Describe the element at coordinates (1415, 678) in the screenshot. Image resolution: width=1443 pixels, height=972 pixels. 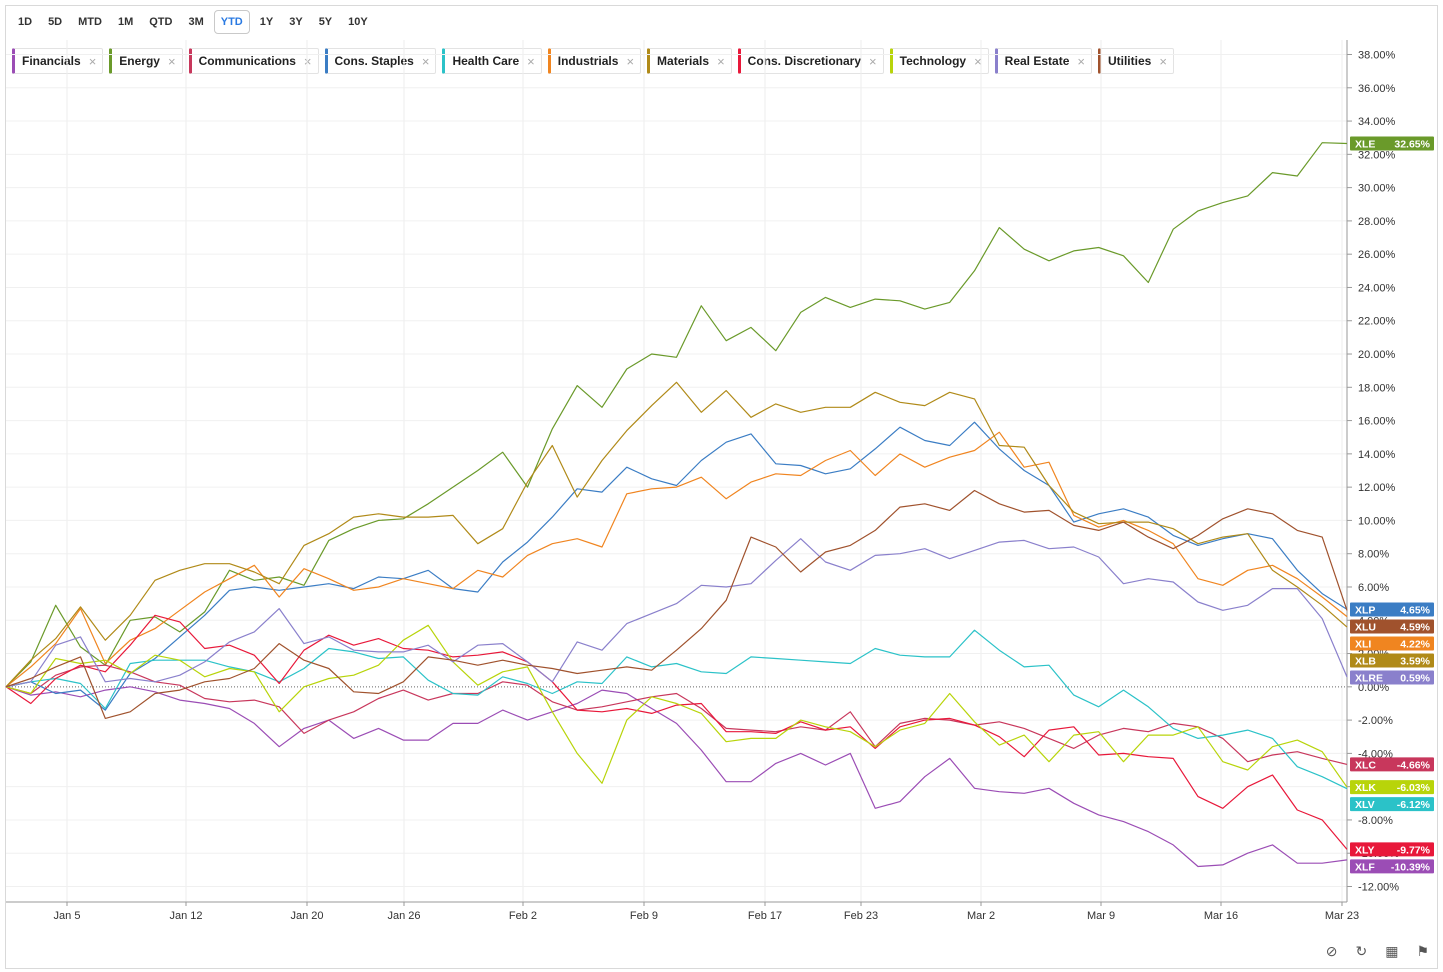
I see `end-label-value: 0.59%` at that location.